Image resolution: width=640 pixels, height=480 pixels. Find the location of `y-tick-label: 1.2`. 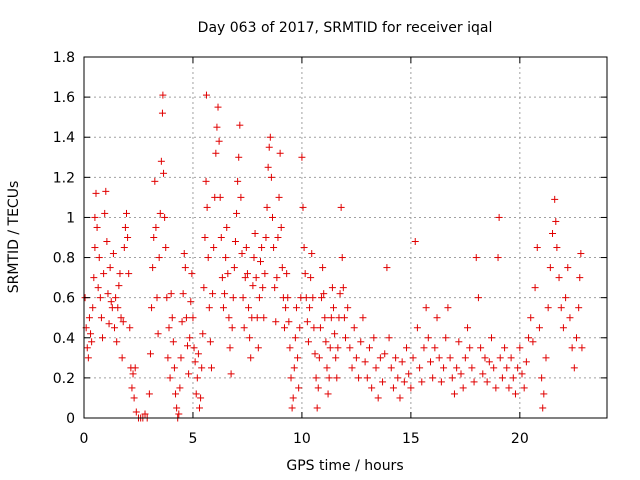

y-tick-label: 1.2 is located at coordinates (64, 178).